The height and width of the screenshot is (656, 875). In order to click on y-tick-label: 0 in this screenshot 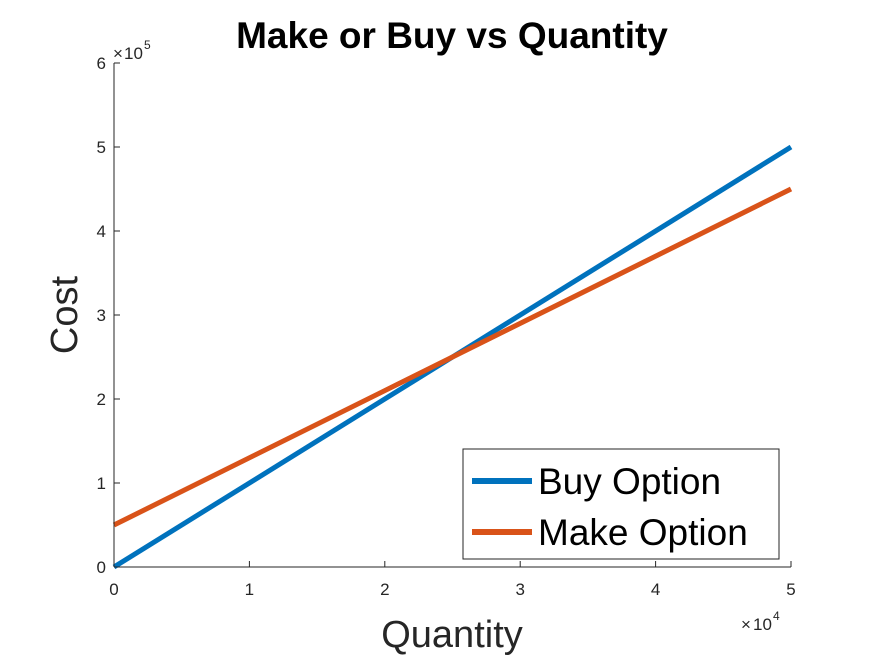, I will do `click(101, 567)`.